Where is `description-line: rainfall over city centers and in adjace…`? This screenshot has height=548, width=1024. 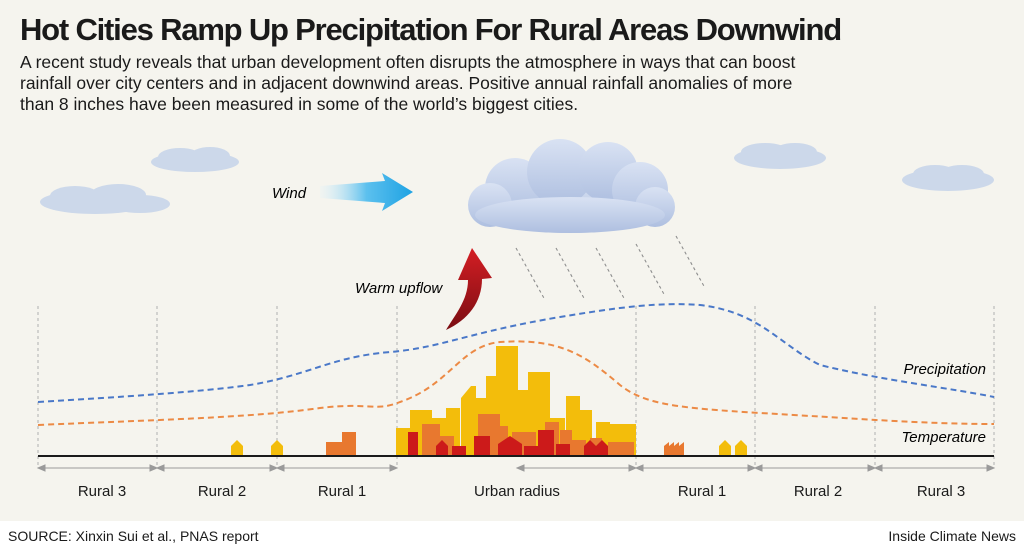
description-line: rainfall over city centers and in adjace… is located at coordinates (406, 83).